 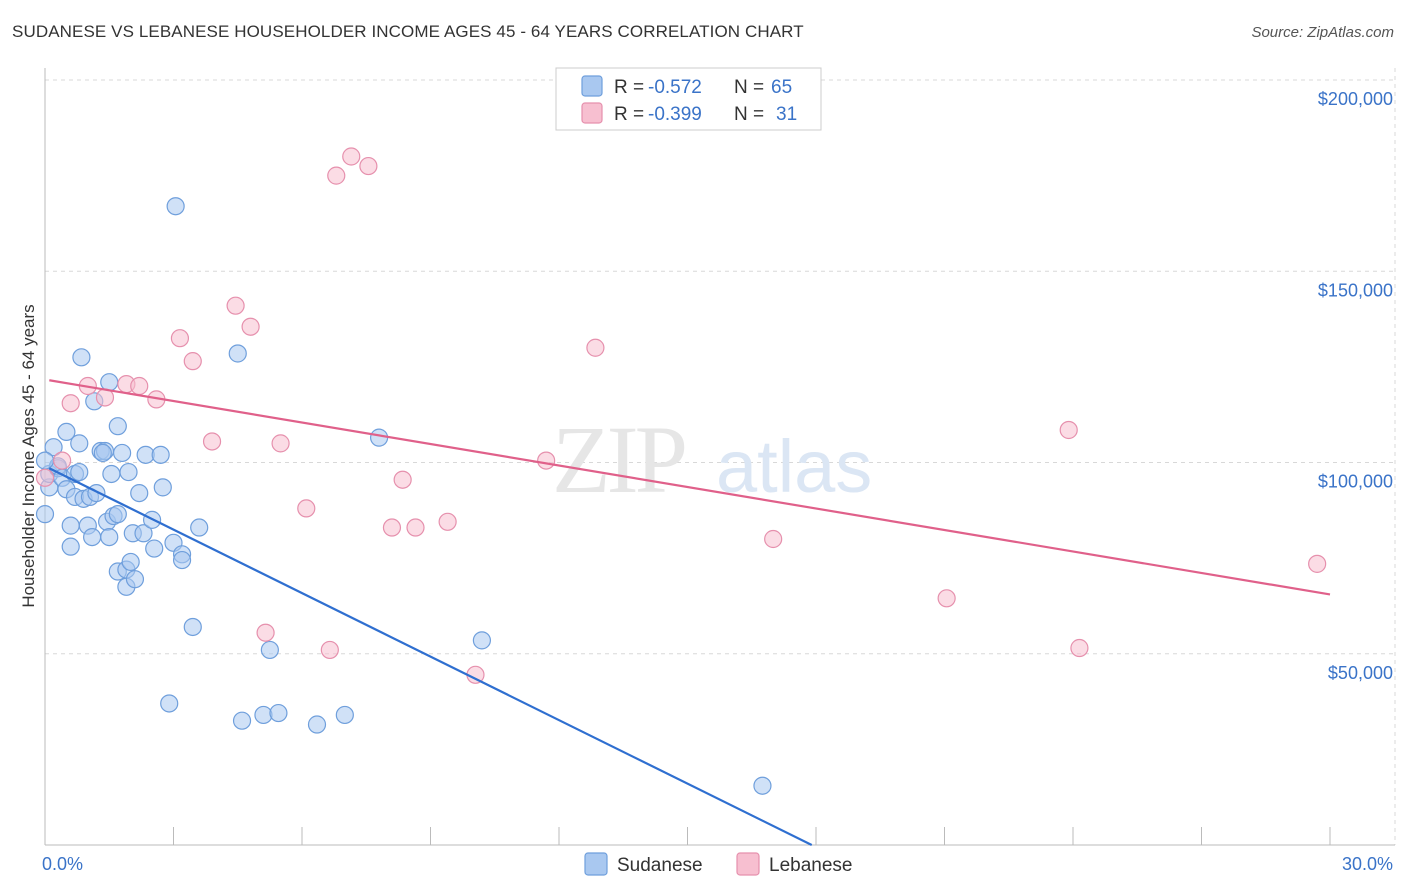 I want to click on y-tick-label: $150,000, so click(x=1355, y=290).